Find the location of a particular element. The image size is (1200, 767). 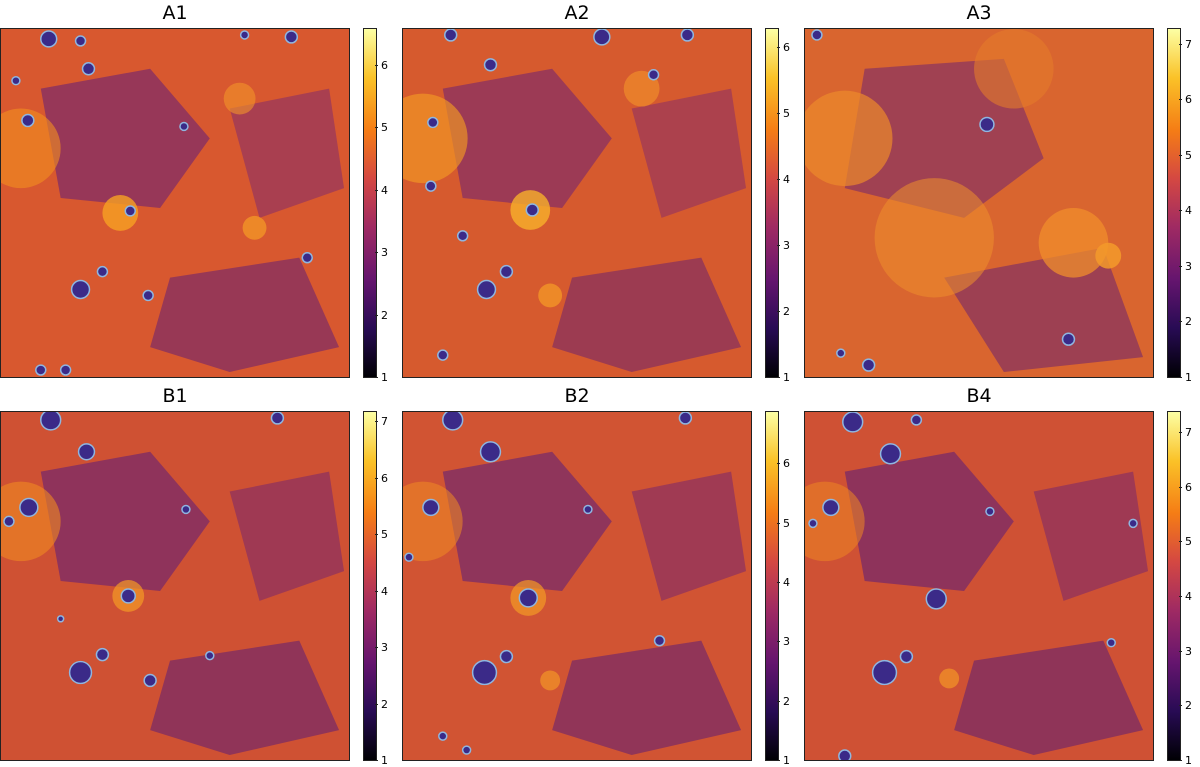

panel-title: B4 is located at coordinates (979, 396).